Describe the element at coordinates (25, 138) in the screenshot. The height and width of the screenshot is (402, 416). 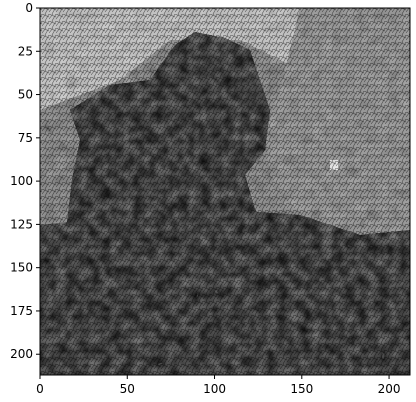
I see `y-tick-label: 75` at that location.